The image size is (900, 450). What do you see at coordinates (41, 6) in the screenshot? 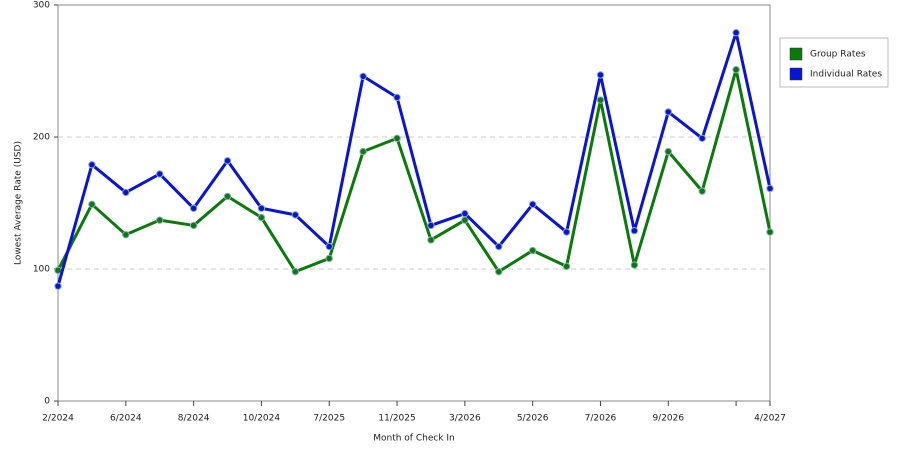
I see `y-tick-label: 300` at bounding box center [41, 6].